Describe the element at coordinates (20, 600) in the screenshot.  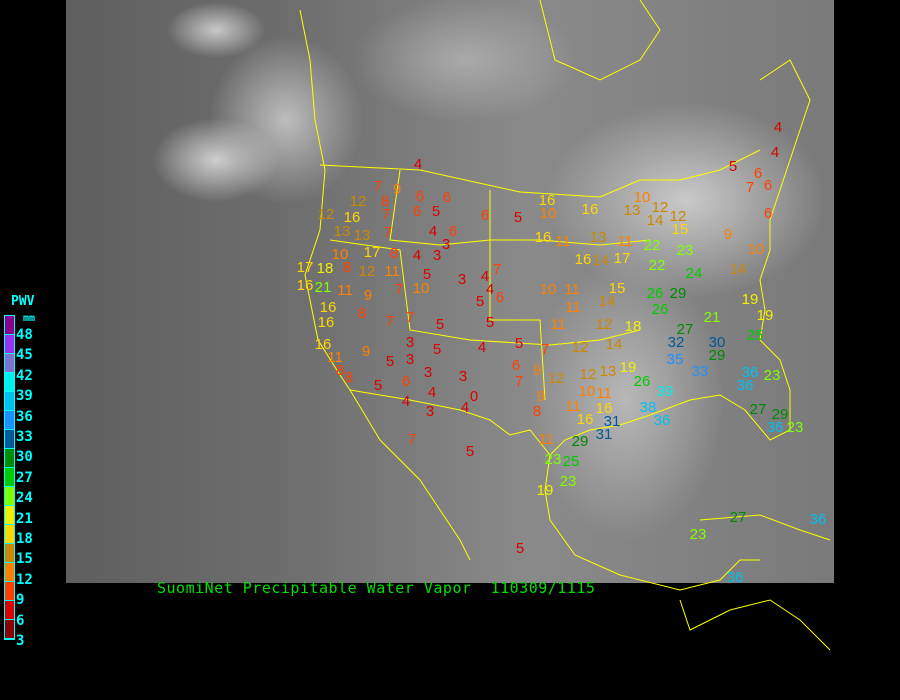
I see `legend-label: 9` at that location.